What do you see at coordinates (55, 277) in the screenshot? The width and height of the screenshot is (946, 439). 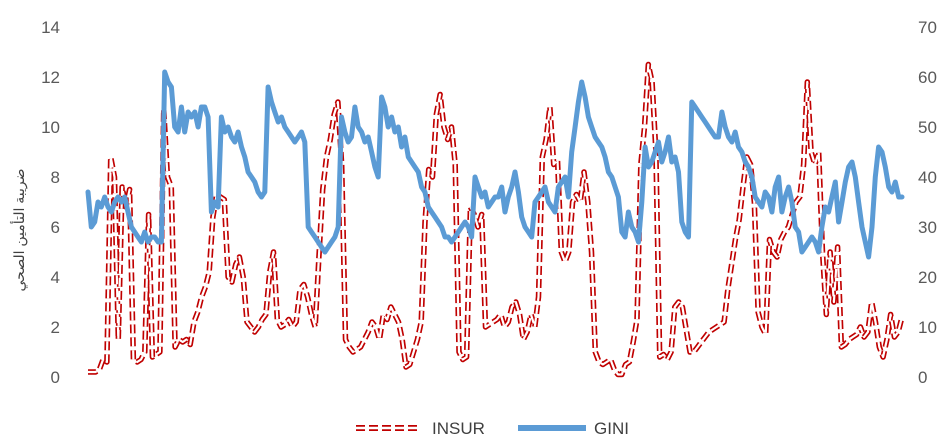 I see `y-left-tick-label: 4` at bounding box center [55, 277].